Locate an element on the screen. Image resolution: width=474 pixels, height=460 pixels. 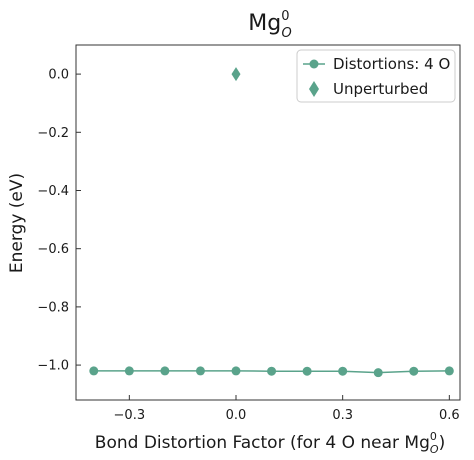
legend: Distortions: 4 O Unperturbed is located at coordinates (376, 76).